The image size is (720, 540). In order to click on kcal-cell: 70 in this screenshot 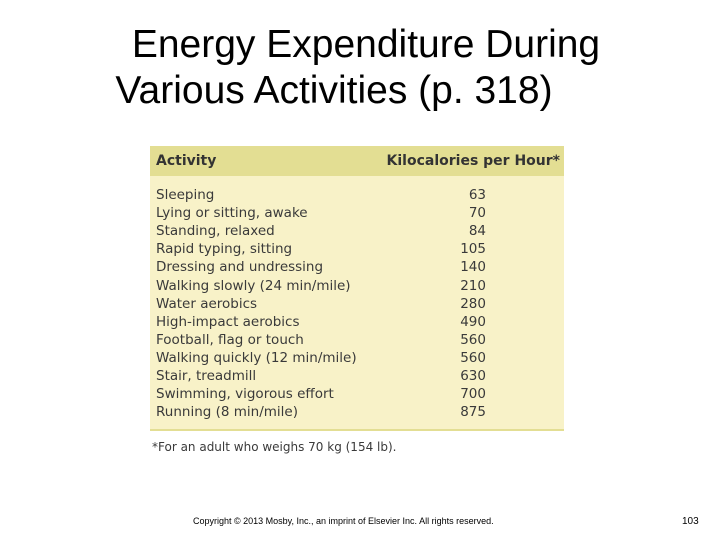, I will do `click(477, 213)`.